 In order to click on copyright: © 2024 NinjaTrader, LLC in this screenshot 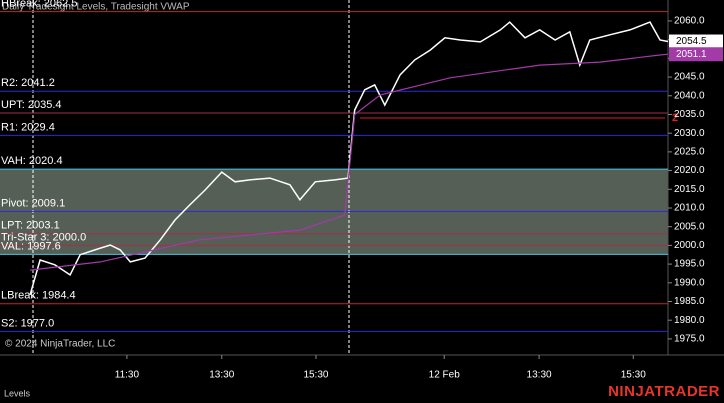, I will do `click(60, 344)`.